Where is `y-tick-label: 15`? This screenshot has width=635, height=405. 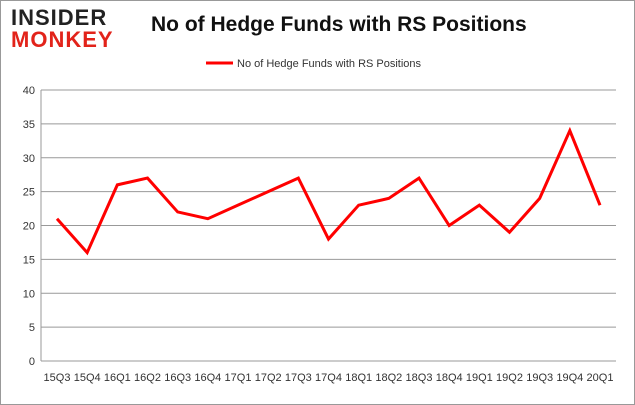 y-tick-label: 15 is located at coordinates (29, 260).